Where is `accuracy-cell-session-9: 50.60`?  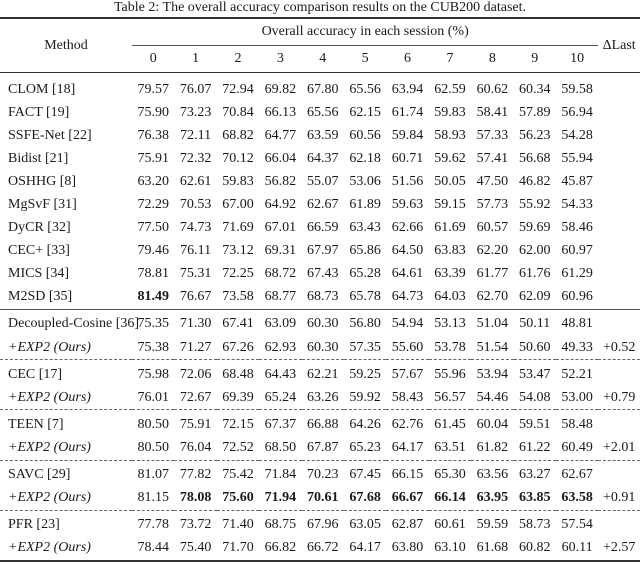
accuracy-cell-session-9: 50.60 is located at coordinates (534, 348).